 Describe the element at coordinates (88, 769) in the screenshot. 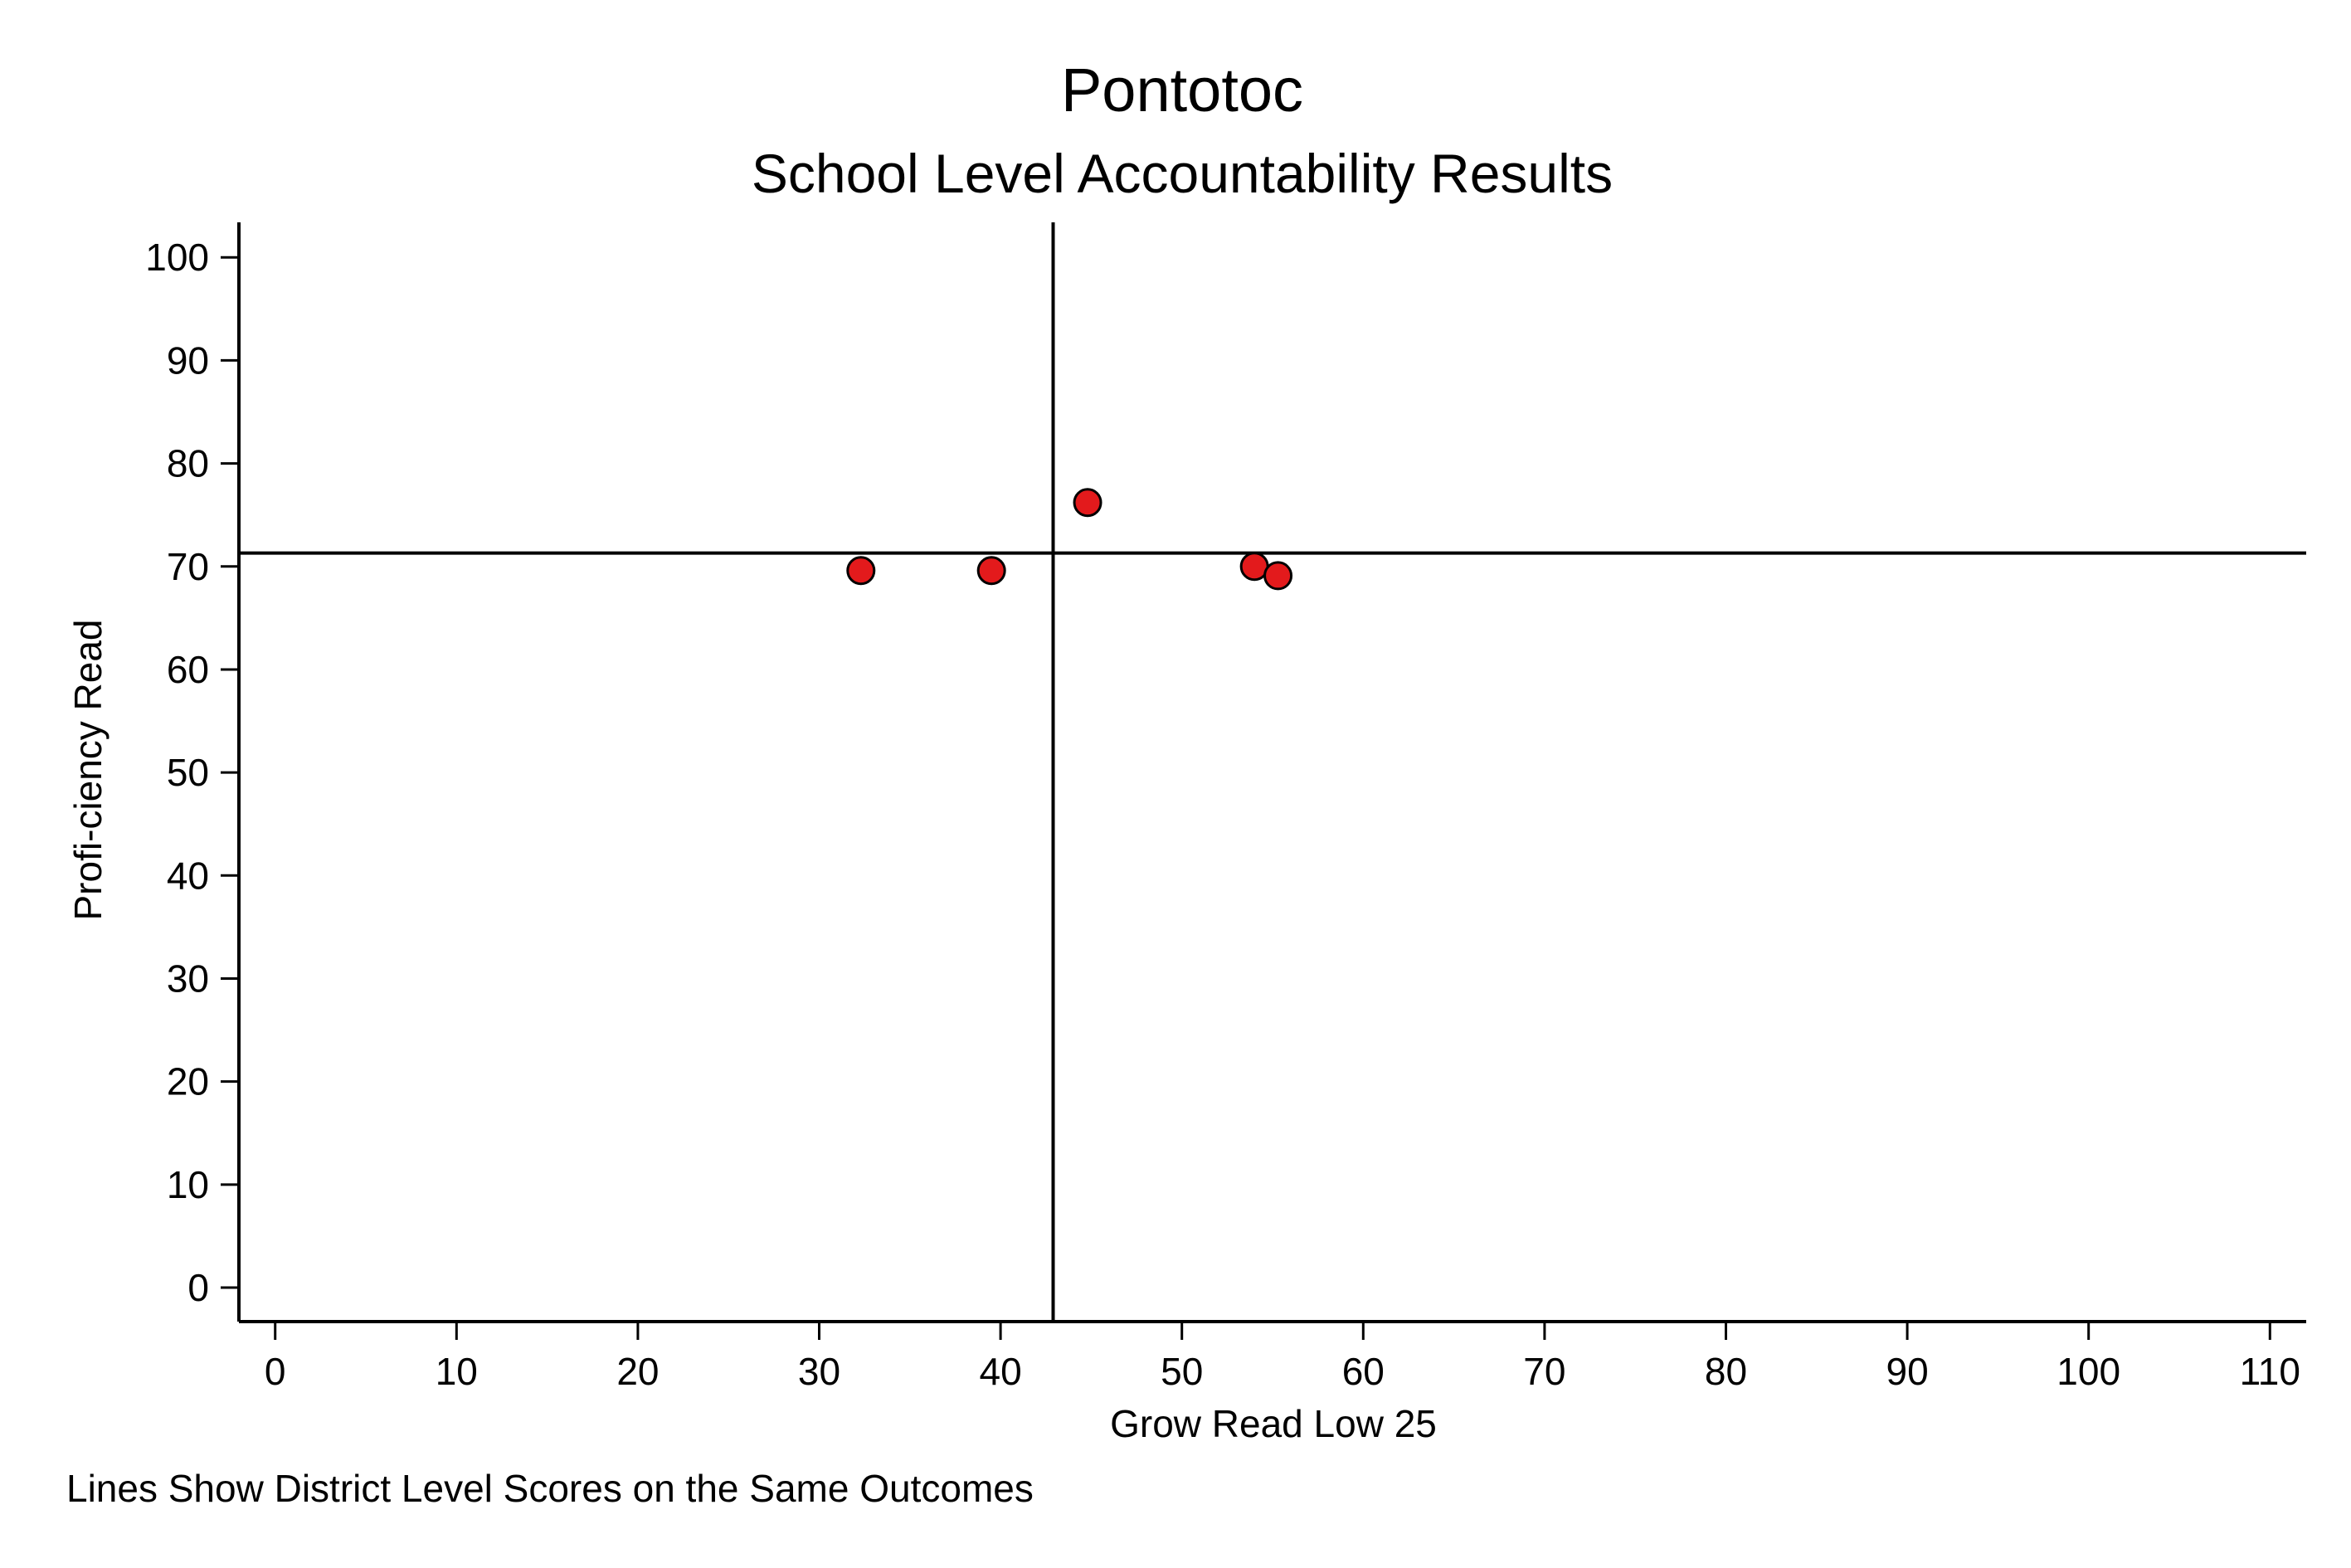

I see `y-axis-label: Profi-ciency Read` at that location.